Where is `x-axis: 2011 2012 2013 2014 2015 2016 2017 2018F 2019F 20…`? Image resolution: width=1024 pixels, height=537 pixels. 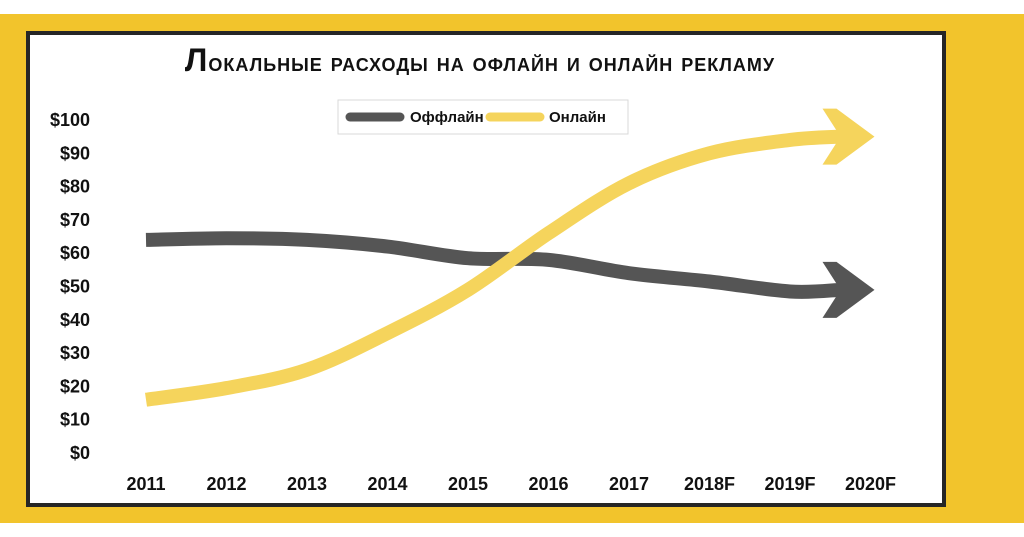 x-axis: 2011 2012 2013 2014 2015 2016 2017 2018F 2019F 20… is located at coordinates (511, 484).